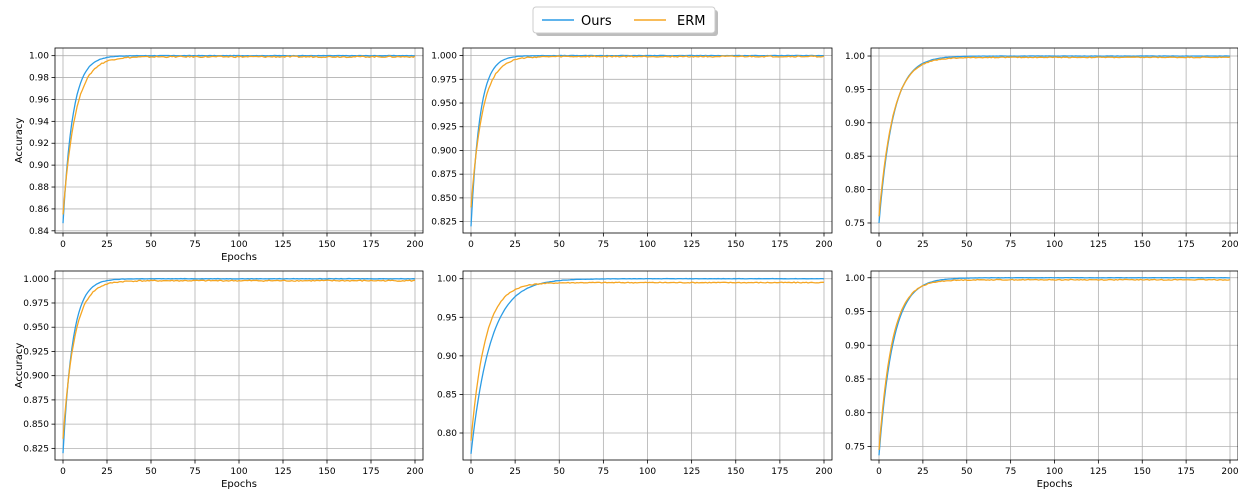  What do you see at coordinates (39, 188) in the screenshot?
I see `y-tick-label: 0.88` at bounding box center [39, 188].